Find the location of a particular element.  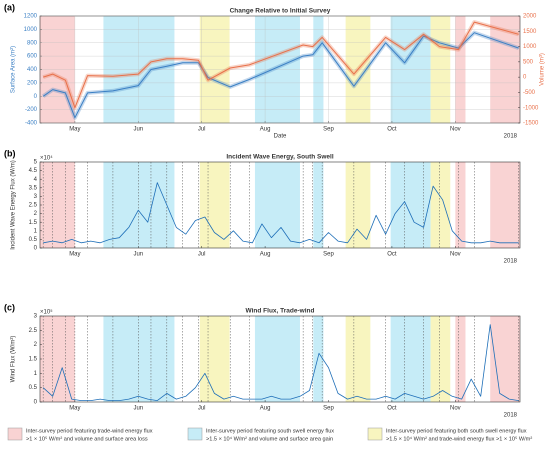

y2-tick-label: -1000 is located at coordinates (531, 108).